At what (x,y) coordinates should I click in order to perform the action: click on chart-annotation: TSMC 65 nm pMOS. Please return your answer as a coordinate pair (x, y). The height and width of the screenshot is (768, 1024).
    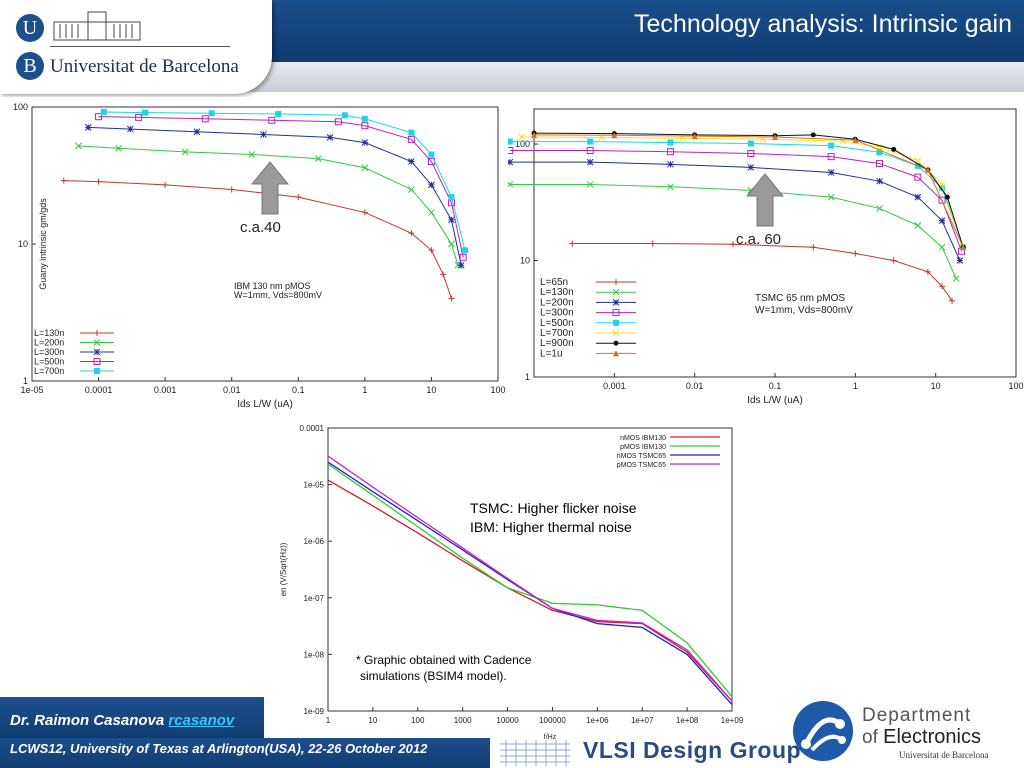
    Looking at the image, I should click on (800, 298).